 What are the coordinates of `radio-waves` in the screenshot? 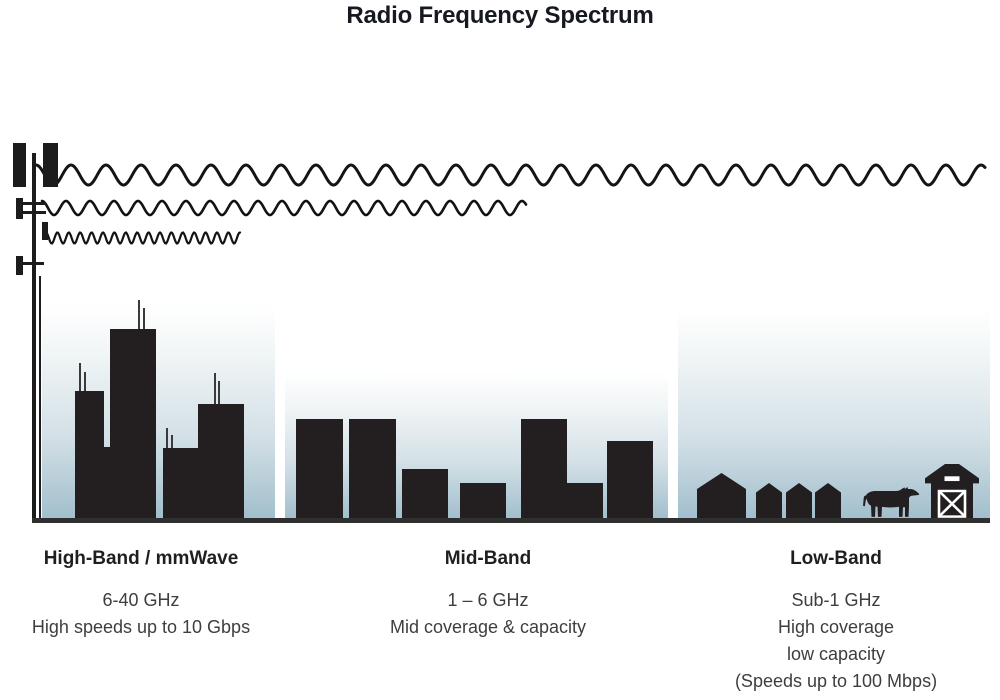 It's located at (510, 204).